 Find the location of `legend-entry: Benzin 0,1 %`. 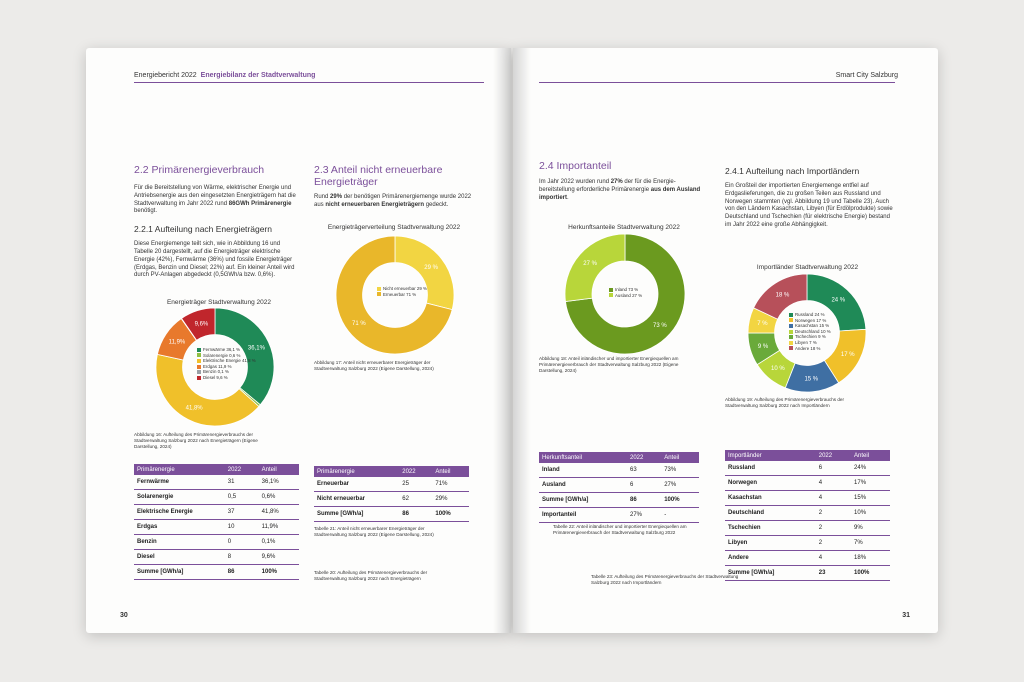

legend-entry: Benzin 0,1 % is located at coordinates (226, 372).